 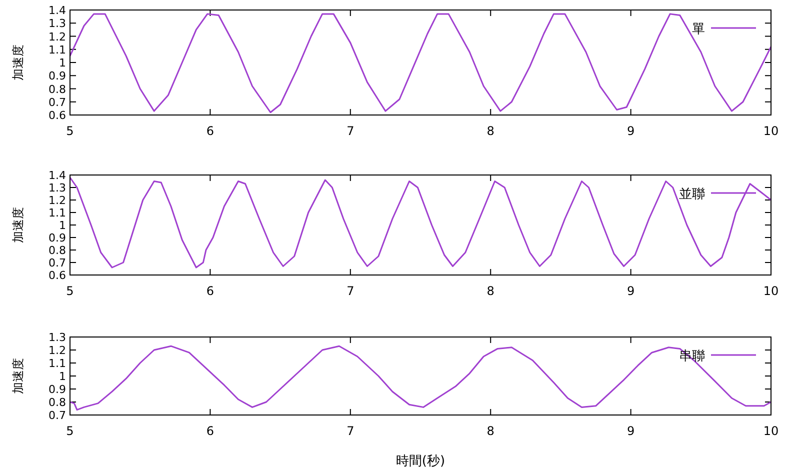 I want to click on legend-label: 並聯, so click(x=692, y=194).